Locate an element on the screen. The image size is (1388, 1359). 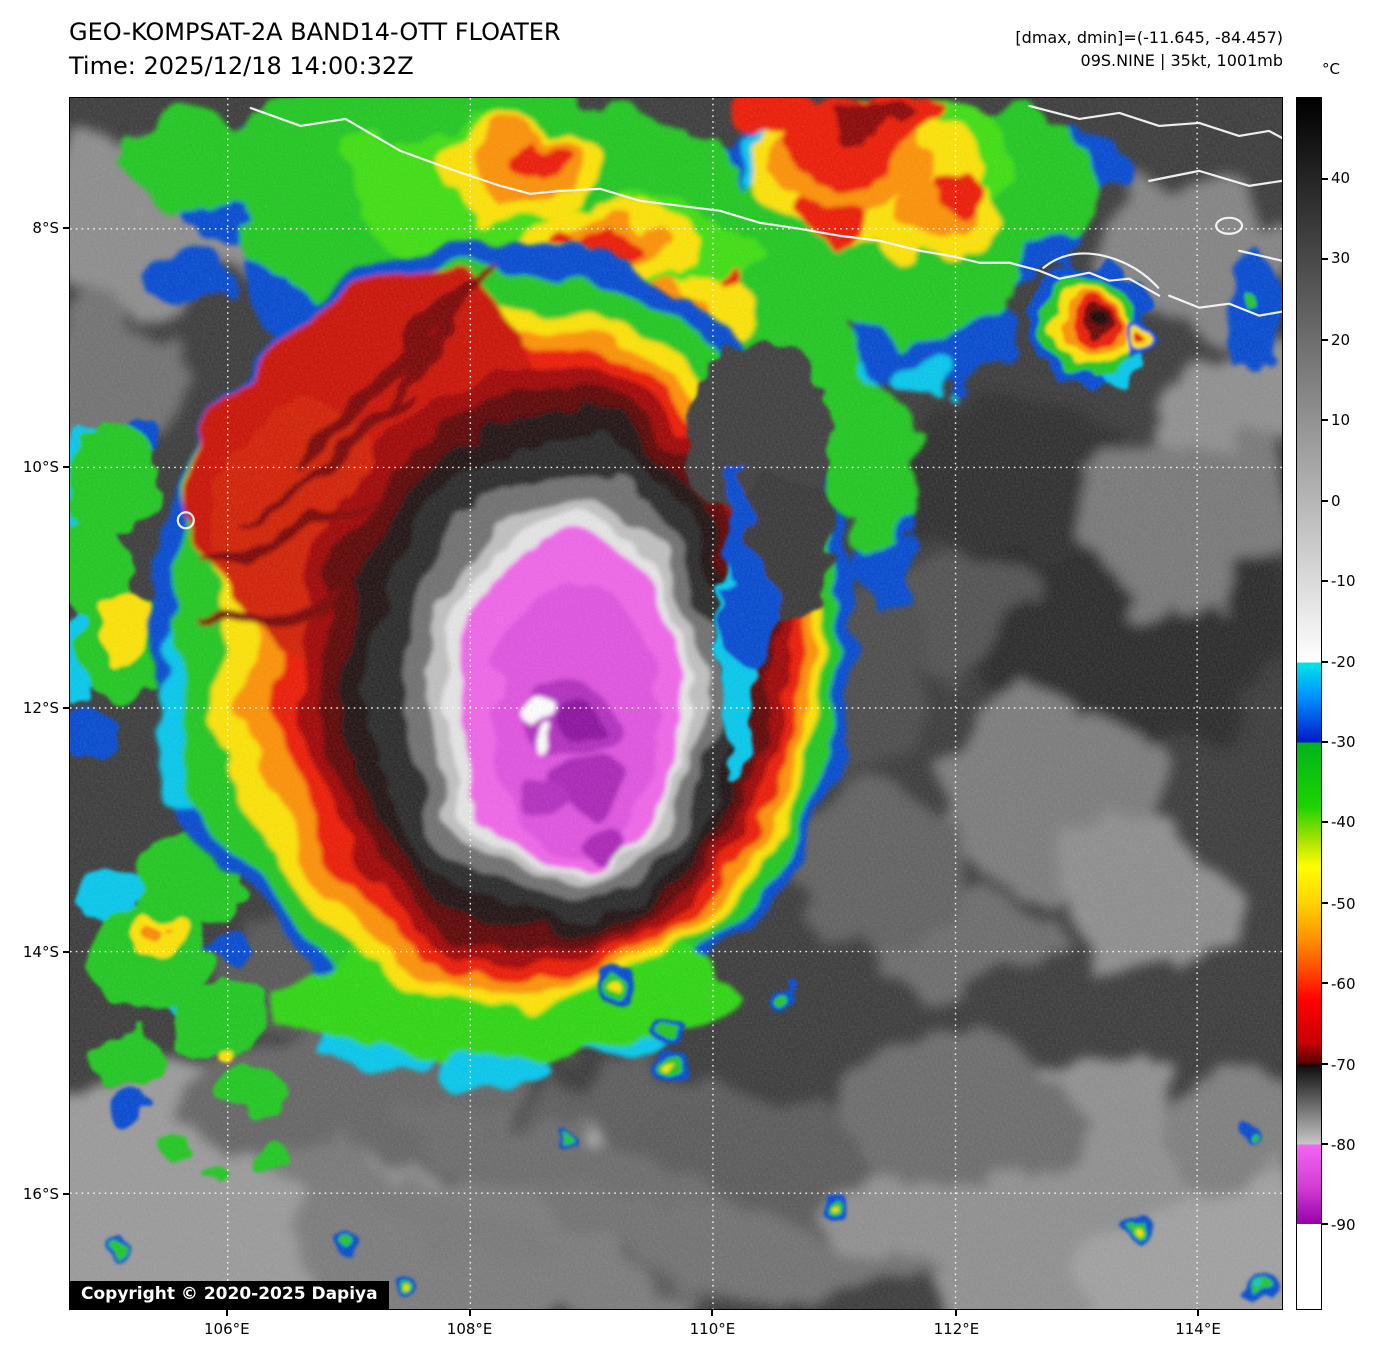
colorbar is located at coordinates (1312, 703).